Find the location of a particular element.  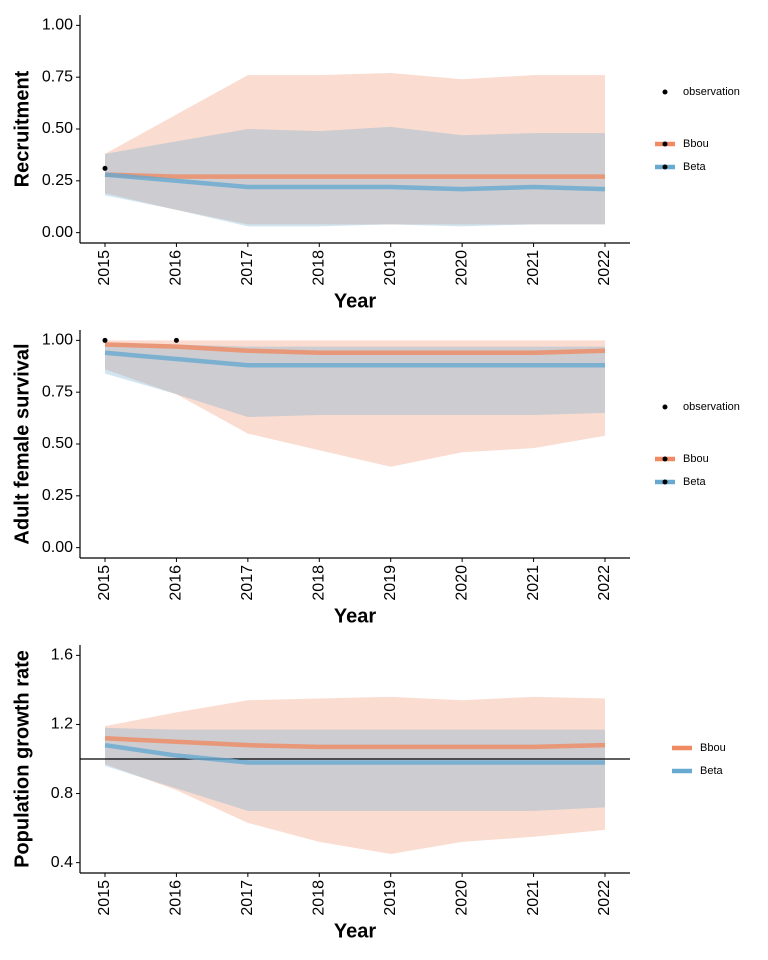

y-axis-title: Adult female survival is located at coordinates (22, 443).